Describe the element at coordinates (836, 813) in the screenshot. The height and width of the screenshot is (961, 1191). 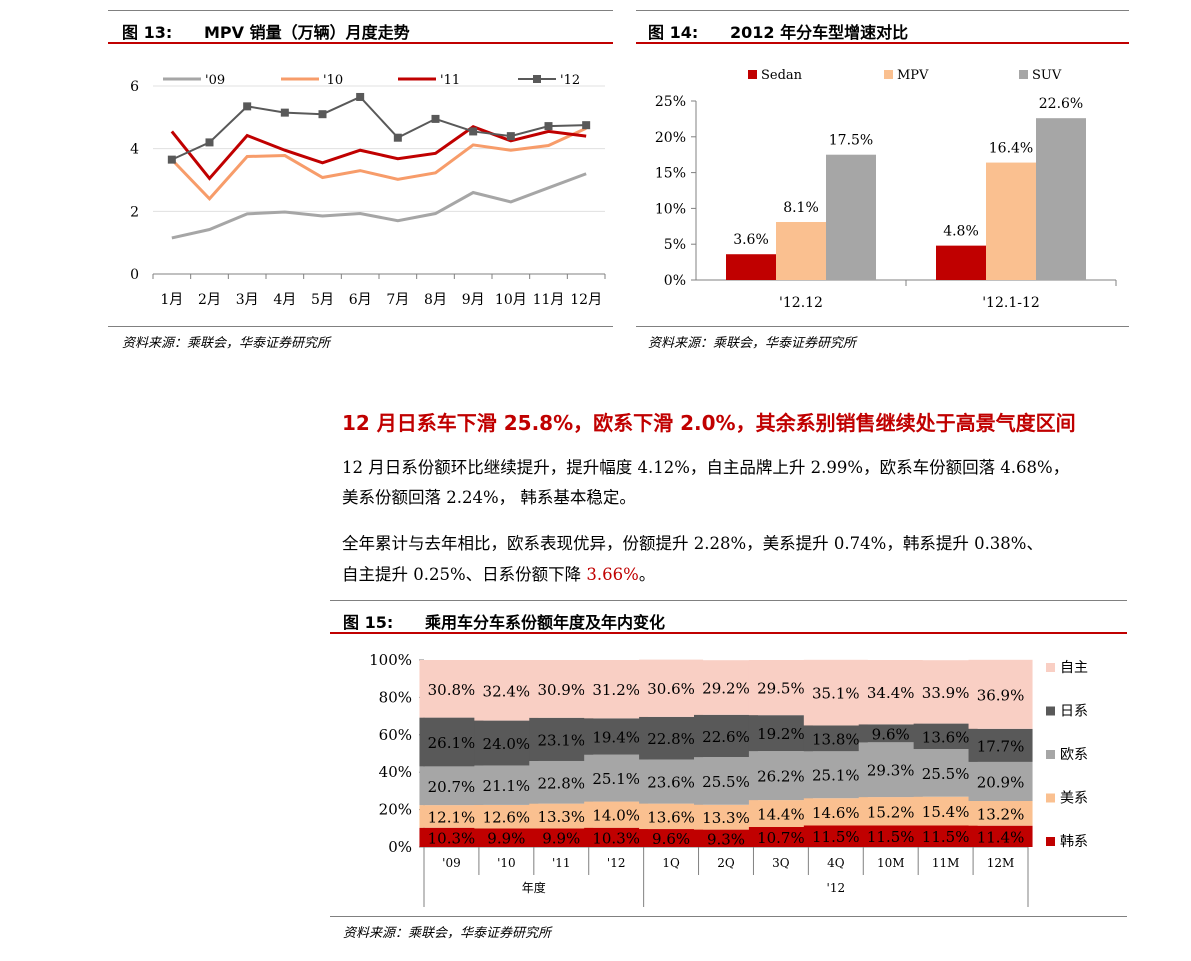
I see `segment-value-label: 14.6%` at that location.